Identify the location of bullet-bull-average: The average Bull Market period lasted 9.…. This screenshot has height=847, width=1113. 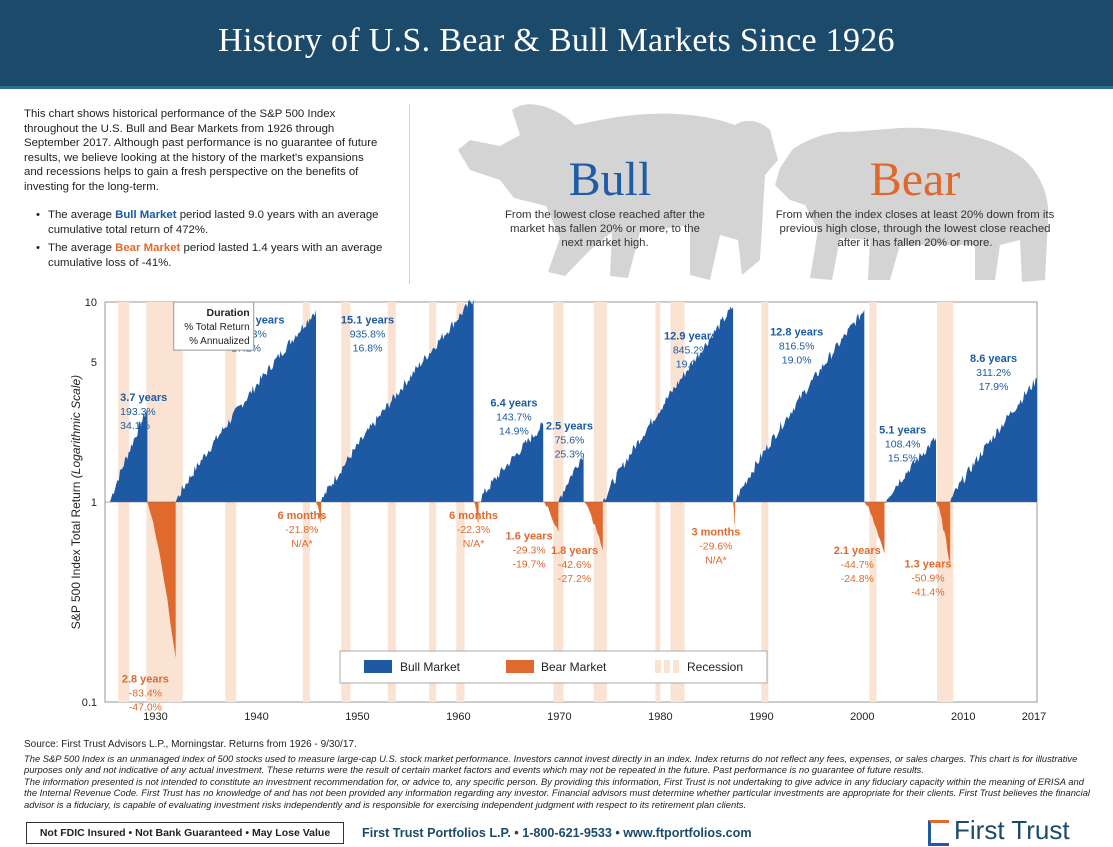
(211, 222).